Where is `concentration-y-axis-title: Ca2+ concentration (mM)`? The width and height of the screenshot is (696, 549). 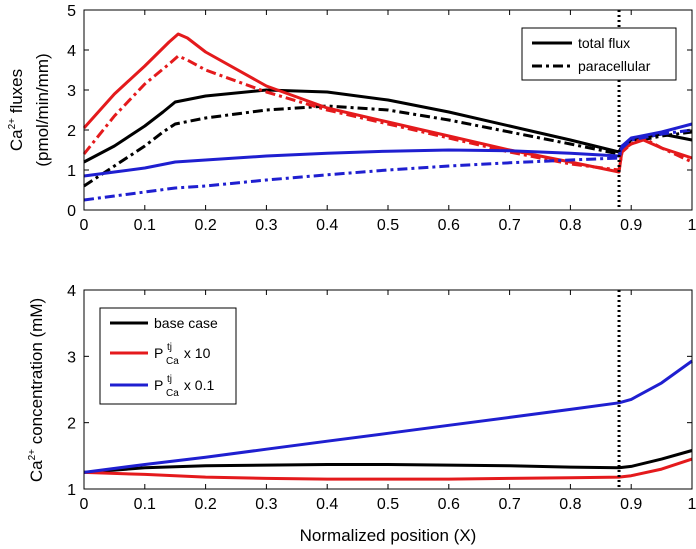 concentration-y-axis-title: Ca2+ concentration (mM) is located at coordinates (36, 390).